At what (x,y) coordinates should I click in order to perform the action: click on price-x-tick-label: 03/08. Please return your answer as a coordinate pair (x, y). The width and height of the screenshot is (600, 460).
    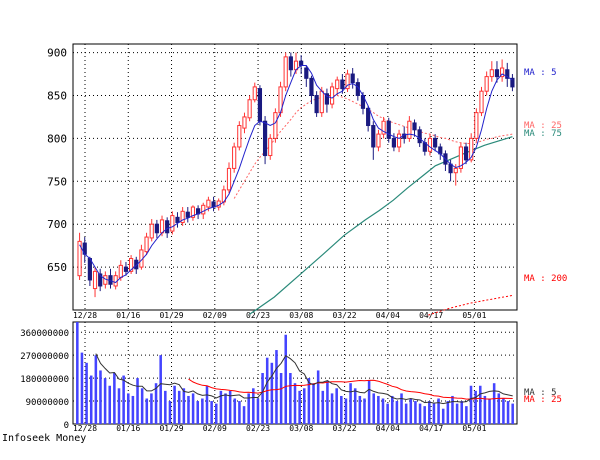
    Looking at the image, I should click on (301, 315).